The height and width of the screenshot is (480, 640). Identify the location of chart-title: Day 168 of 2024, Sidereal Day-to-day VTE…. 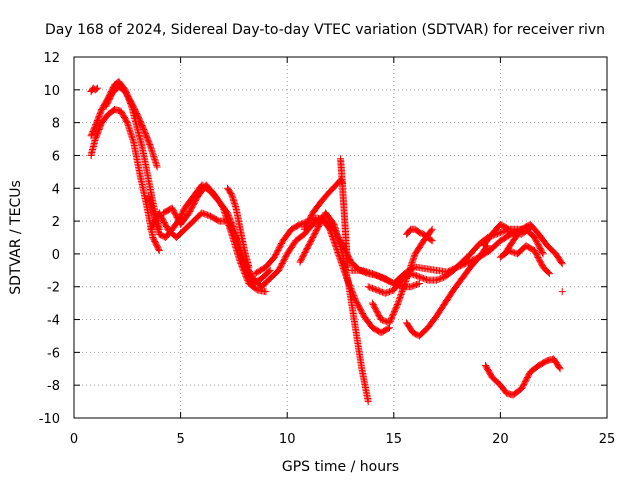
(325, 30).